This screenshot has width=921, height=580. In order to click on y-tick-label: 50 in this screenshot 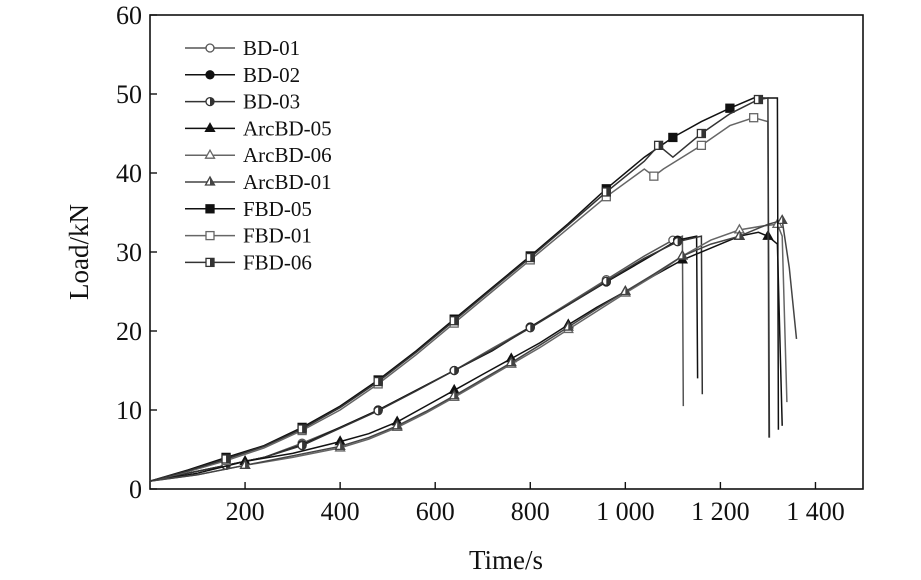, I will do `click(129, 94)`.